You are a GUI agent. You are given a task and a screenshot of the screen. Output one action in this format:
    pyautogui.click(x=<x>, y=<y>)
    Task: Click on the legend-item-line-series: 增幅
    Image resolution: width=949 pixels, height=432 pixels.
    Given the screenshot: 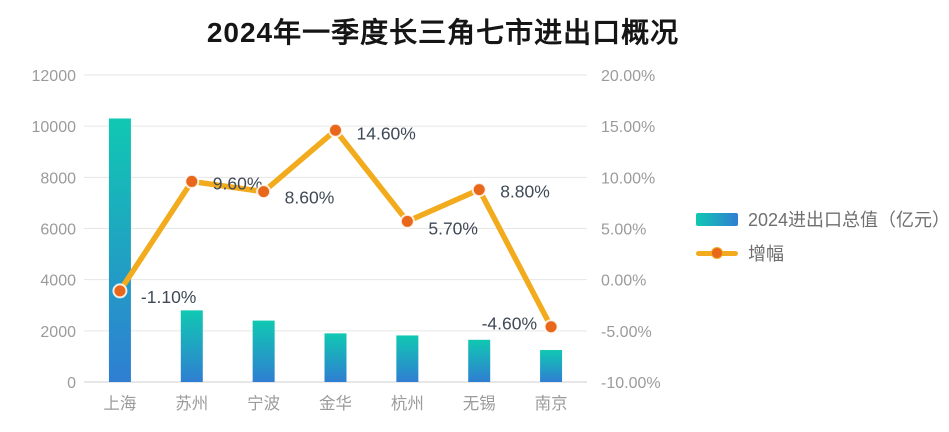 What is the action you would take?
    pyautogui.click(x=822, y=253)
    